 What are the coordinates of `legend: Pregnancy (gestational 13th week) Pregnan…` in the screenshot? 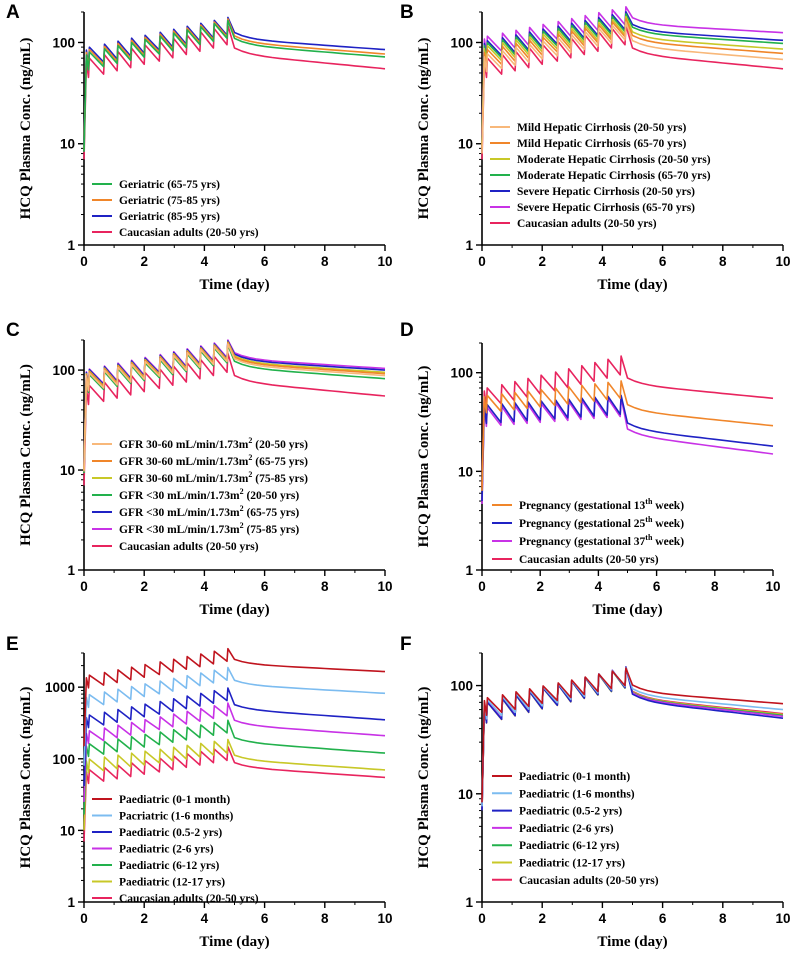 It's located at (588, 531).